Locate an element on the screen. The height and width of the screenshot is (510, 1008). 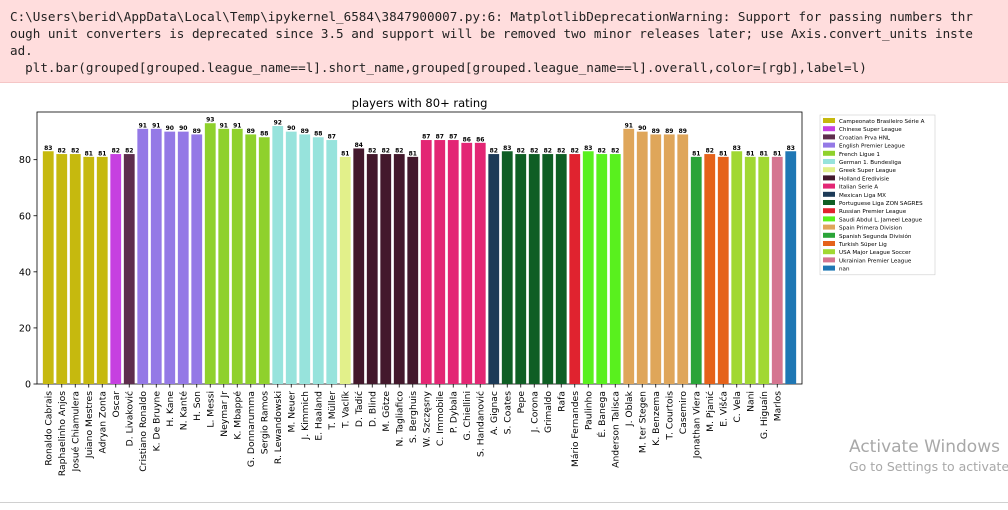
x-tick-label: M. ter Stegen is located at coordinates (643, 422).